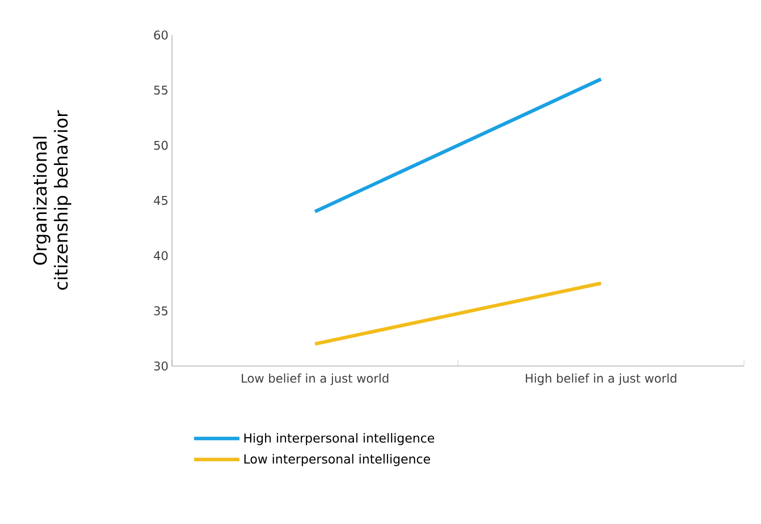 This screenshot has height=524, width=761. I want to click on legend-label: High interpersonal intelligence, so click(339, 439).